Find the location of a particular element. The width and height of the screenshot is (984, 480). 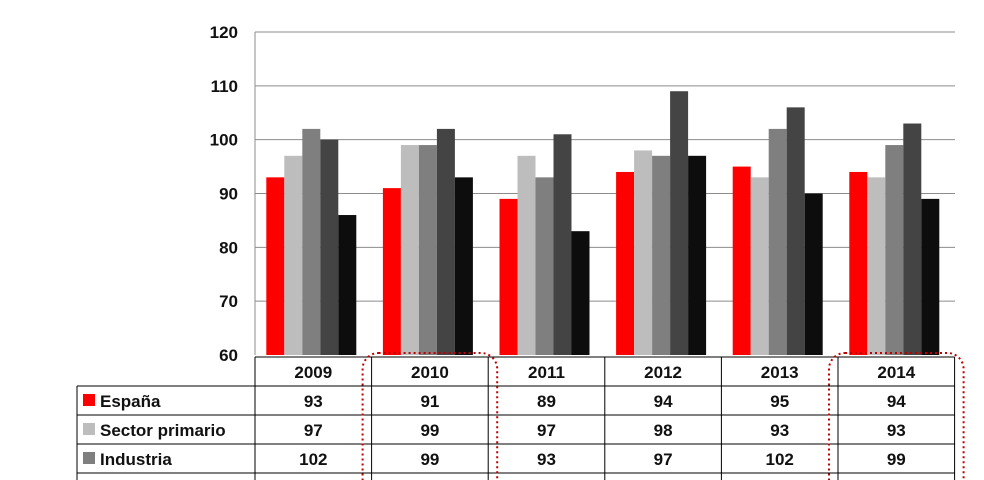

y-tick-label: 60 is located at coordinates (228, 355).